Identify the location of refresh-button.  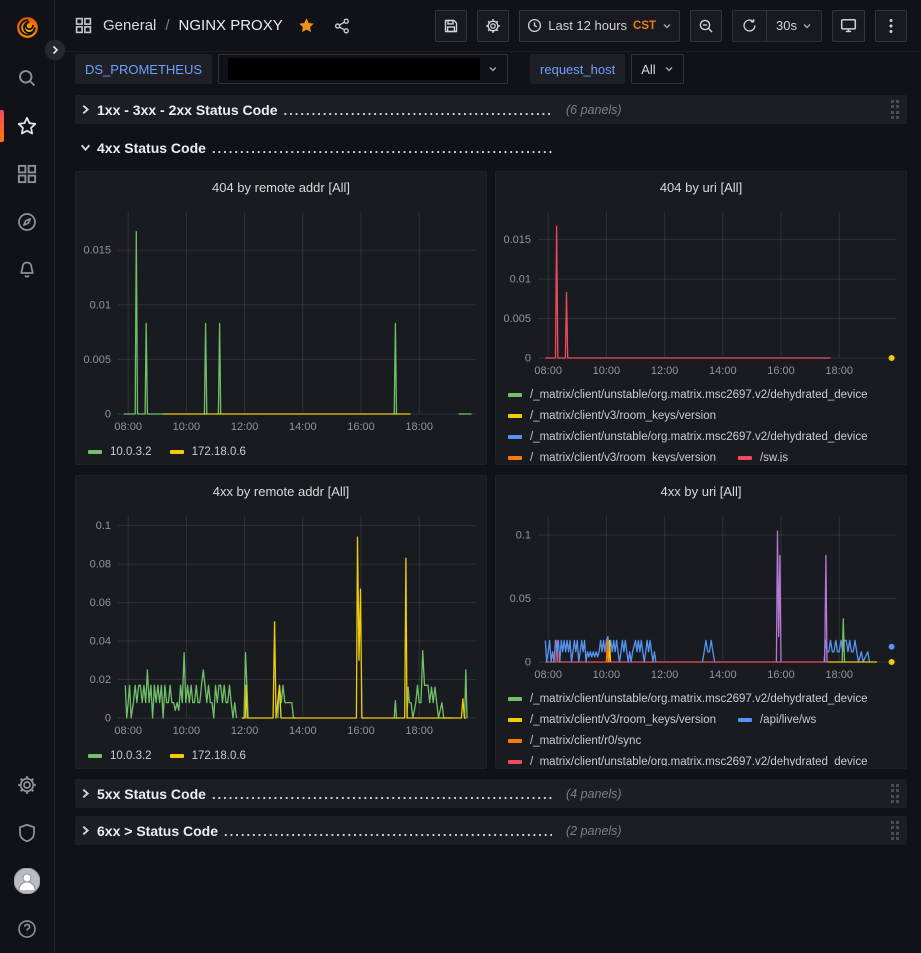
(750, 25).